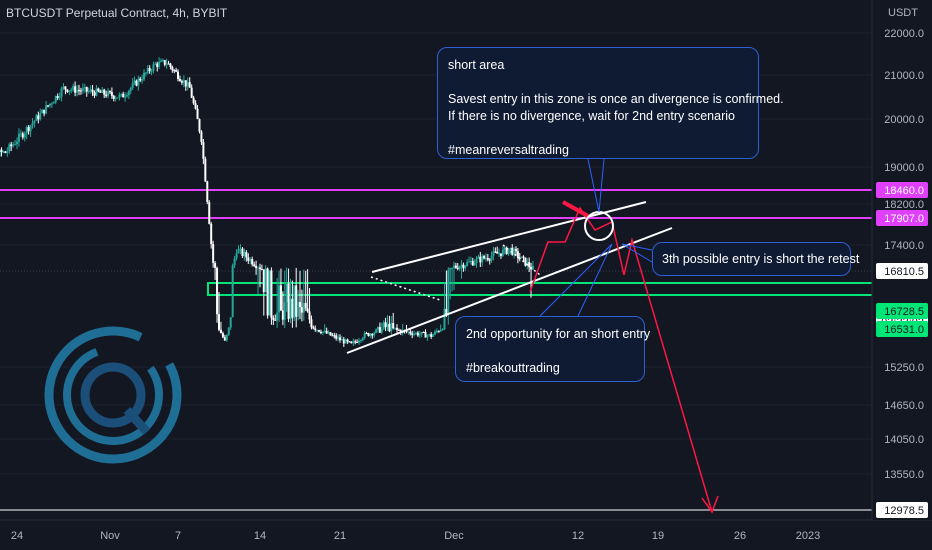 Image resolution: width=932 pixels, height=550 pixels. I want to click on note-title: short area, so click(476, 65).